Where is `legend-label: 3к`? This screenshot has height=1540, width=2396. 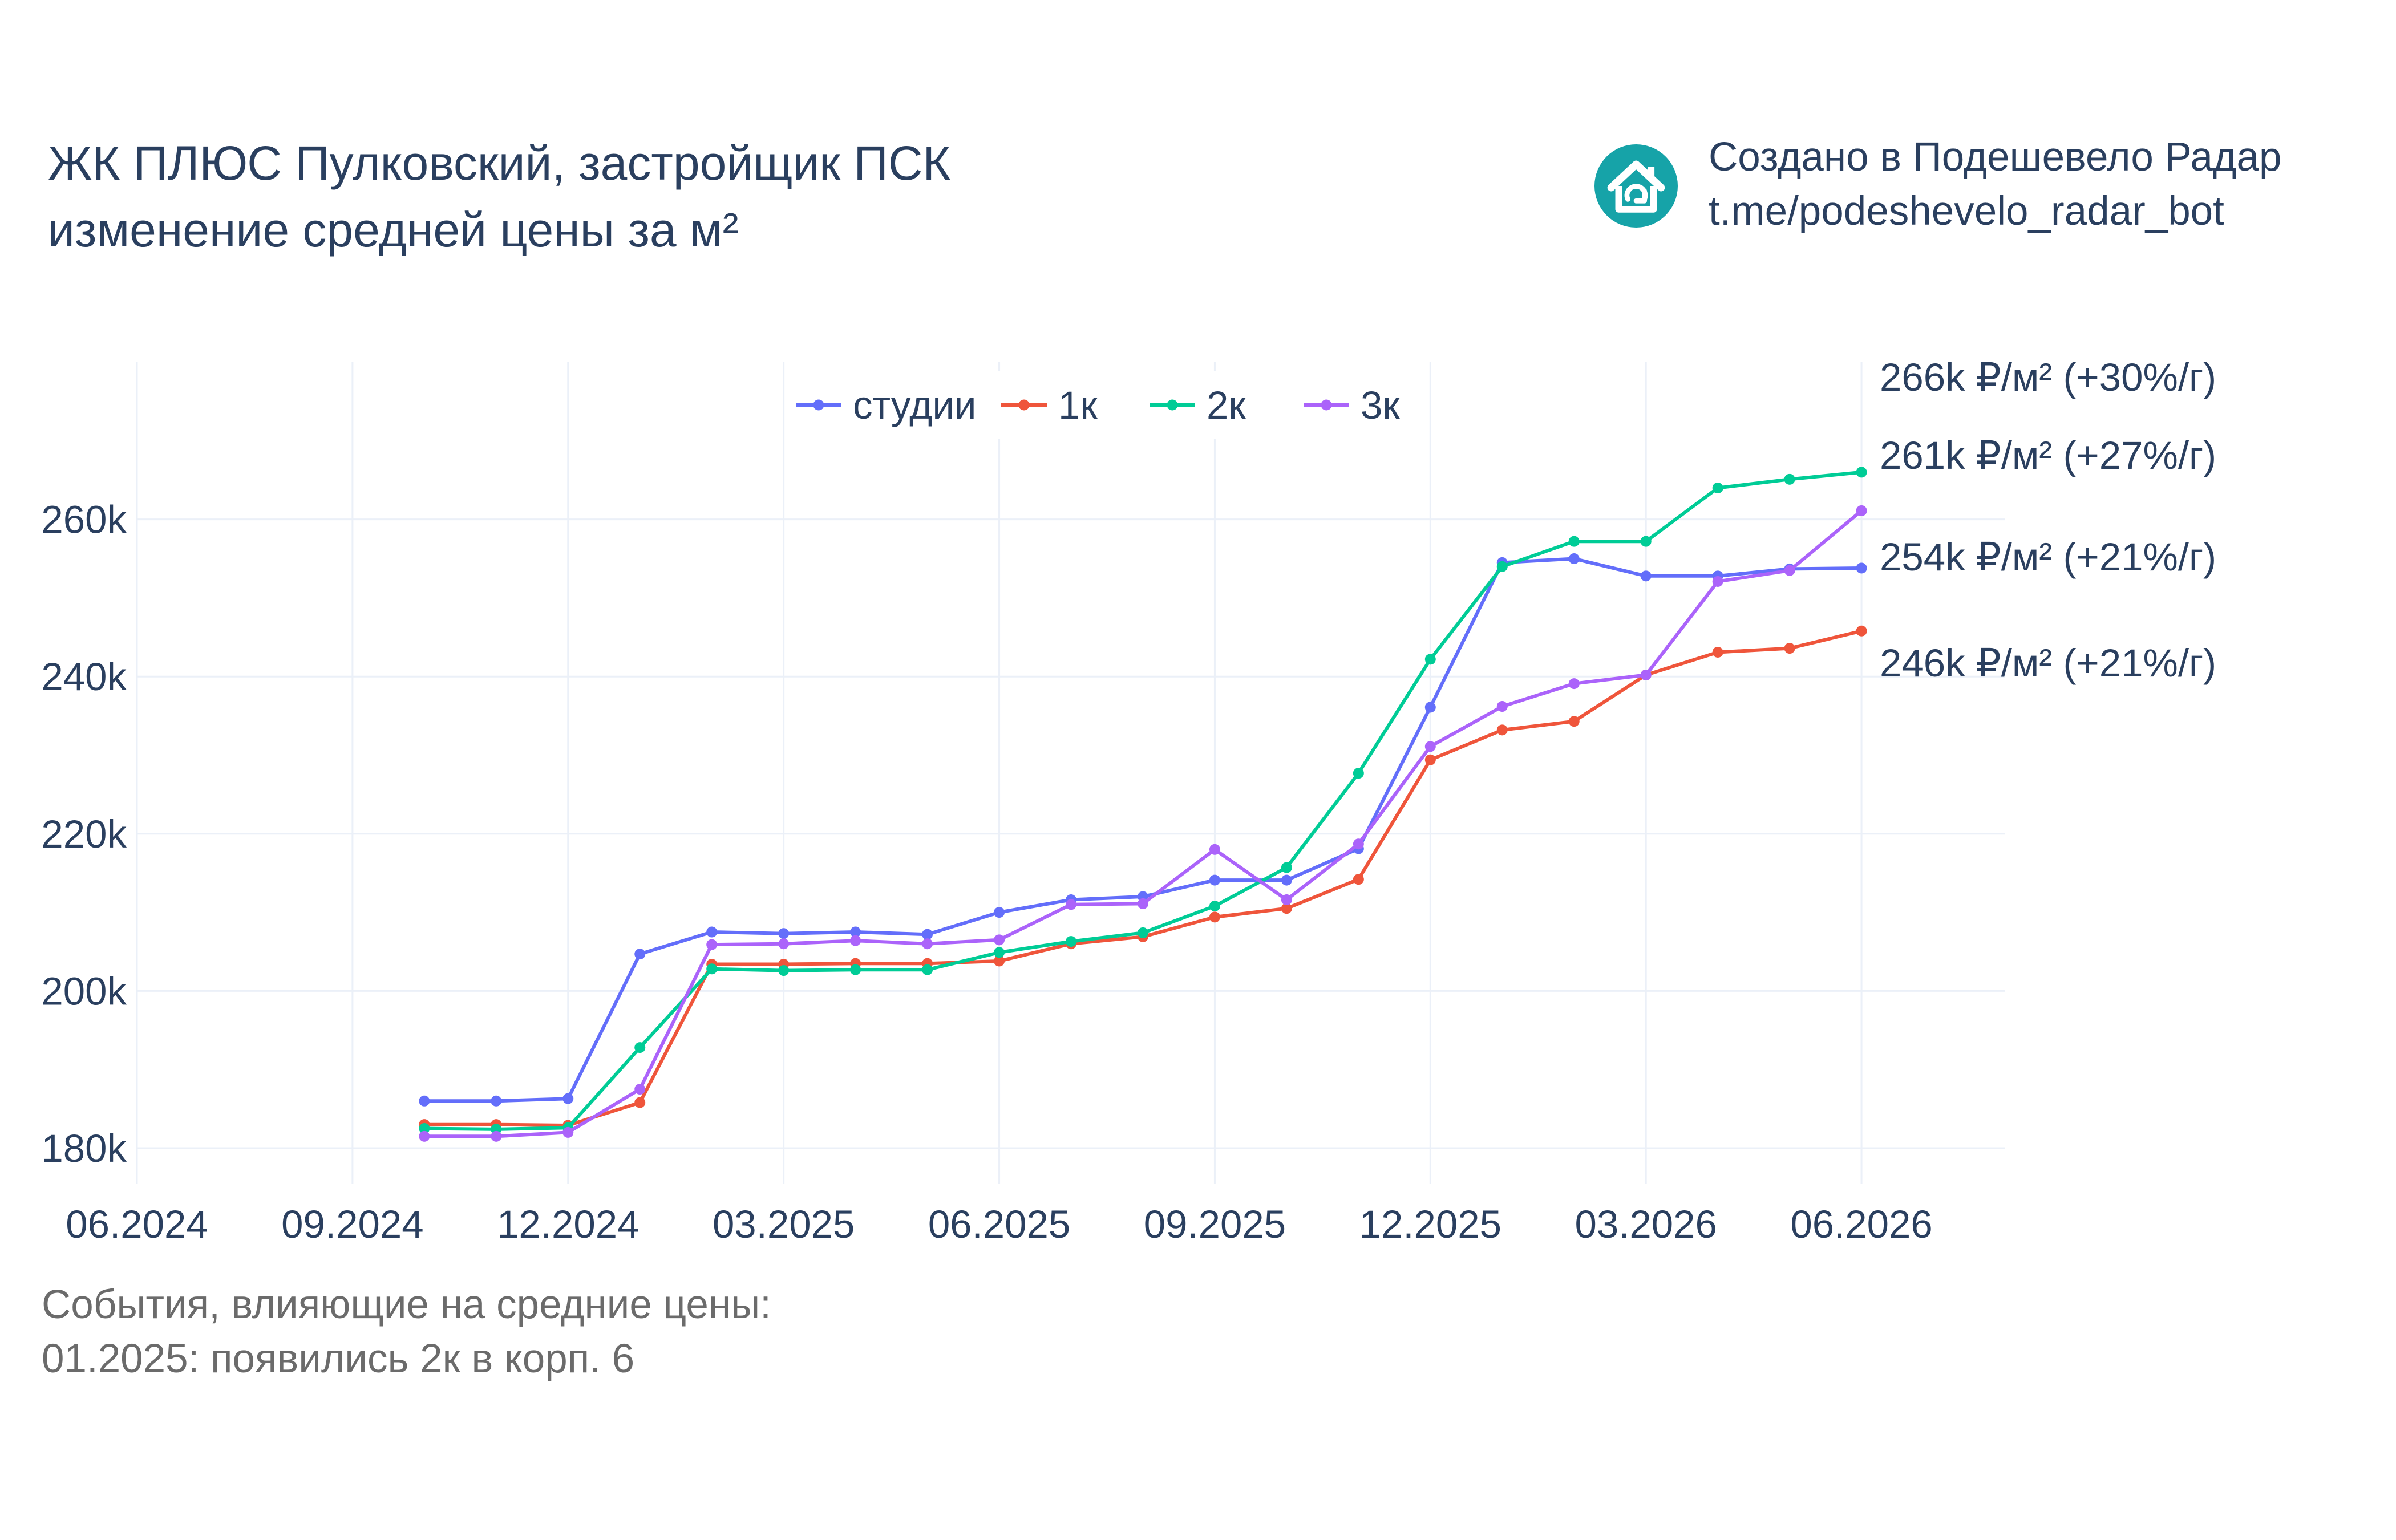
legend-label: 3к is located at coordinates (1380, 405).